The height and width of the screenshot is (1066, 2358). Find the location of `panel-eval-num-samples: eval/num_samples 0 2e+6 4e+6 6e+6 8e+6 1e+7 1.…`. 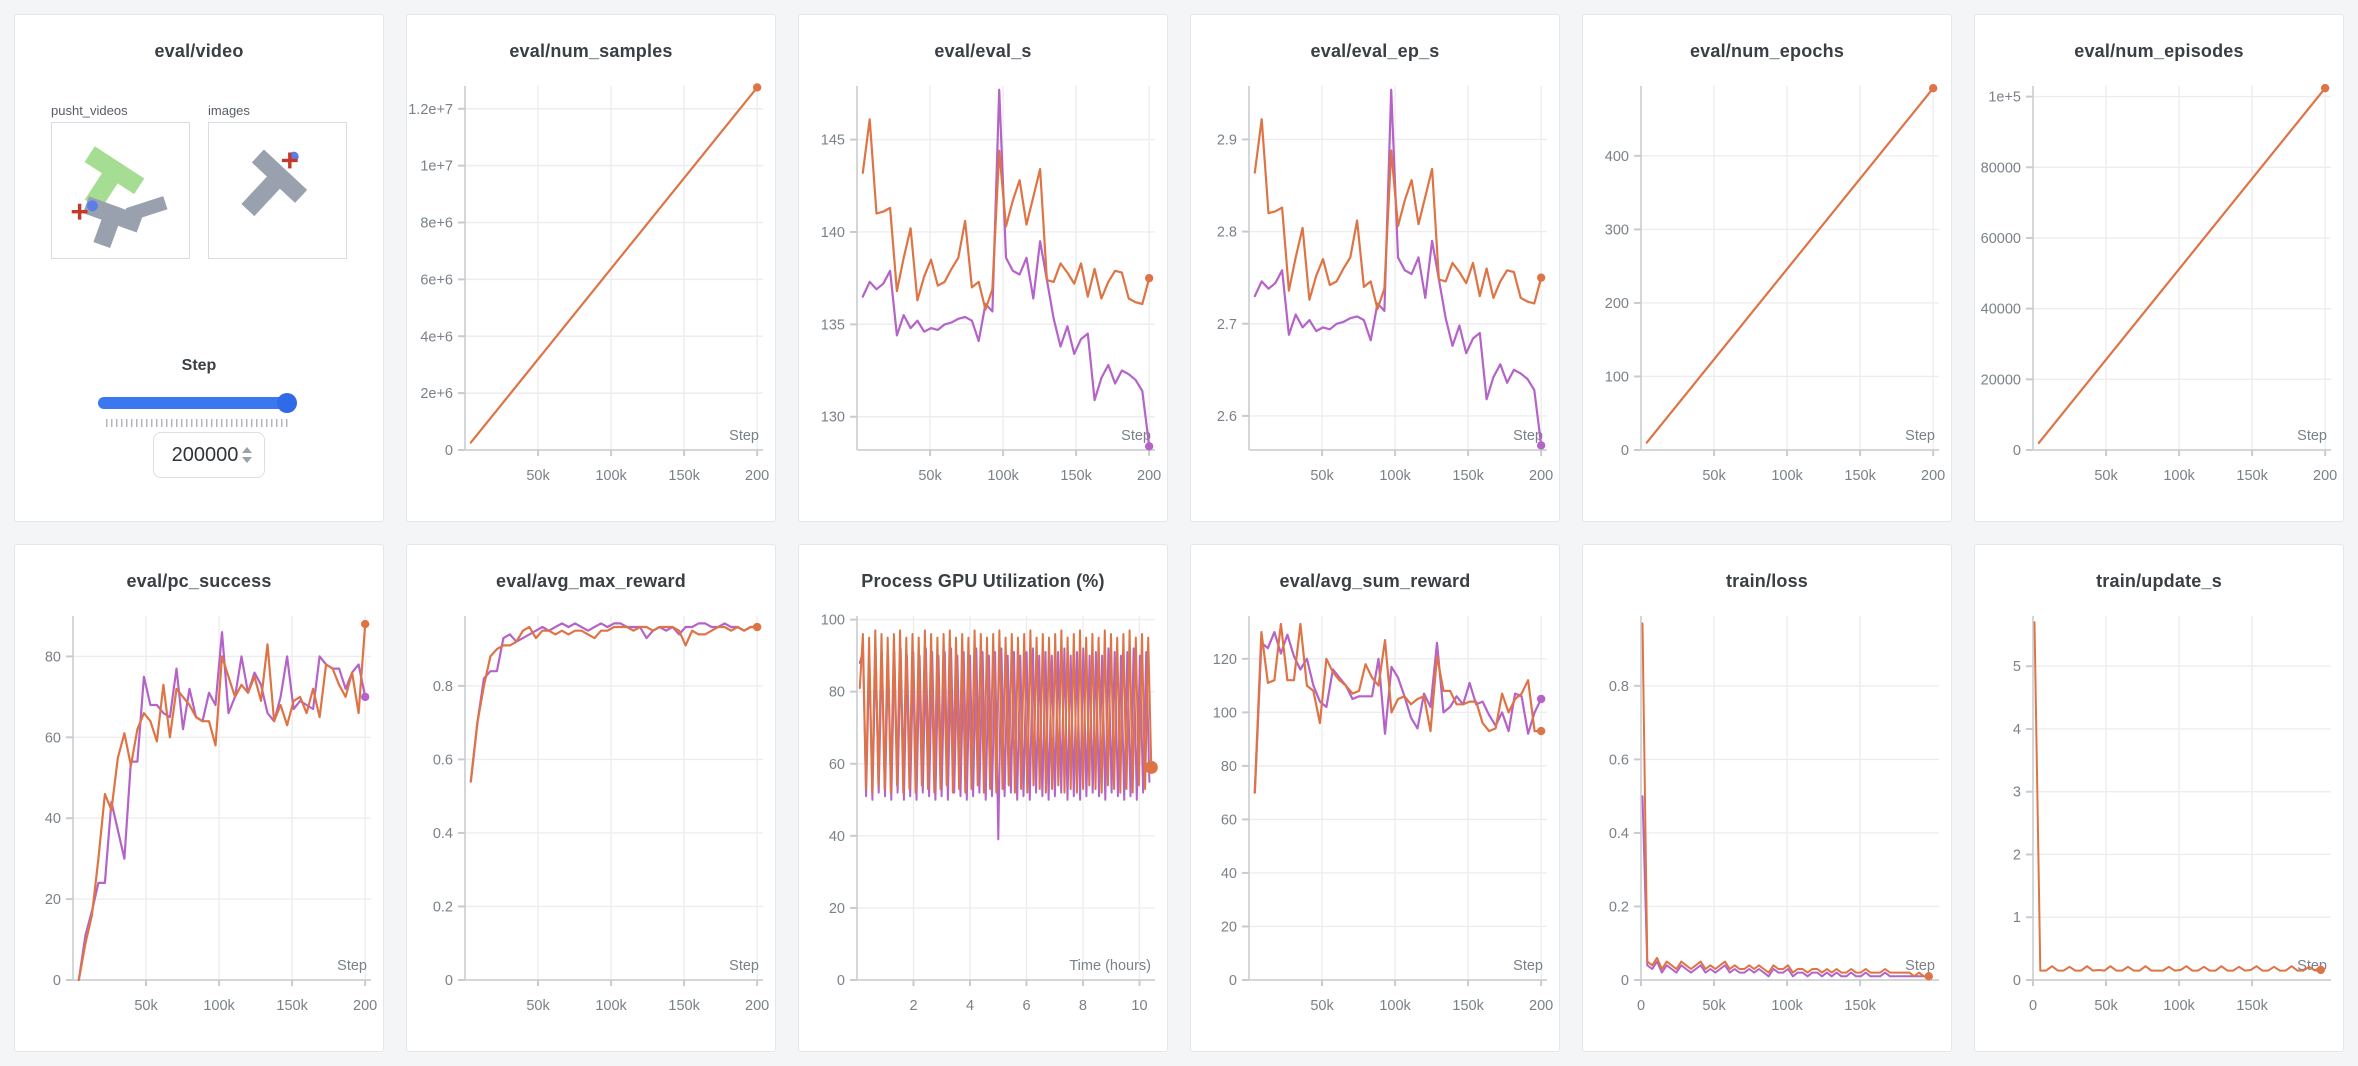

panel-eval-num-samples: eval/num_samples 0 2e+6 4e+6 6e+6 8e+6 1e+7 1.… is located at coordinates (591, 268).